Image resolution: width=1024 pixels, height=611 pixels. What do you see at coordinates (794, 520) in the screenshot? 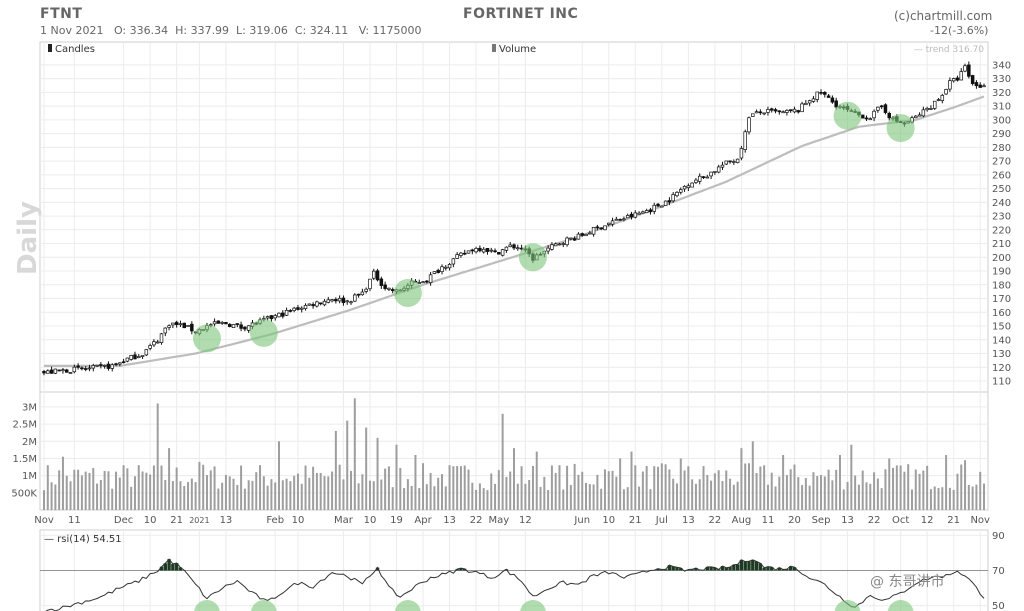
I see `x-tick-label: 20` at bounding box center [794, 520].